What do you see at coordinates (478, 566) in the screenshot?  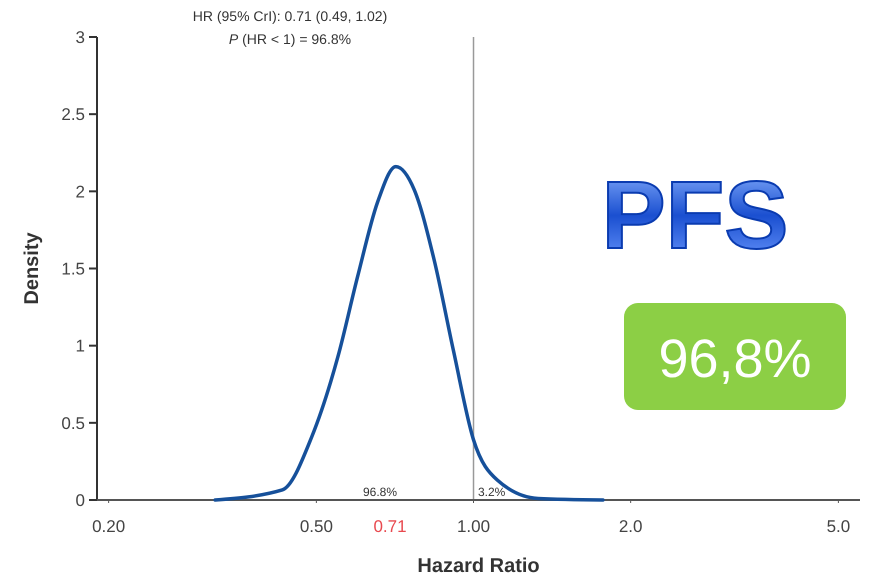 I see `x-axis-title: Hazard Ratio` at bounding box center [478, 566].